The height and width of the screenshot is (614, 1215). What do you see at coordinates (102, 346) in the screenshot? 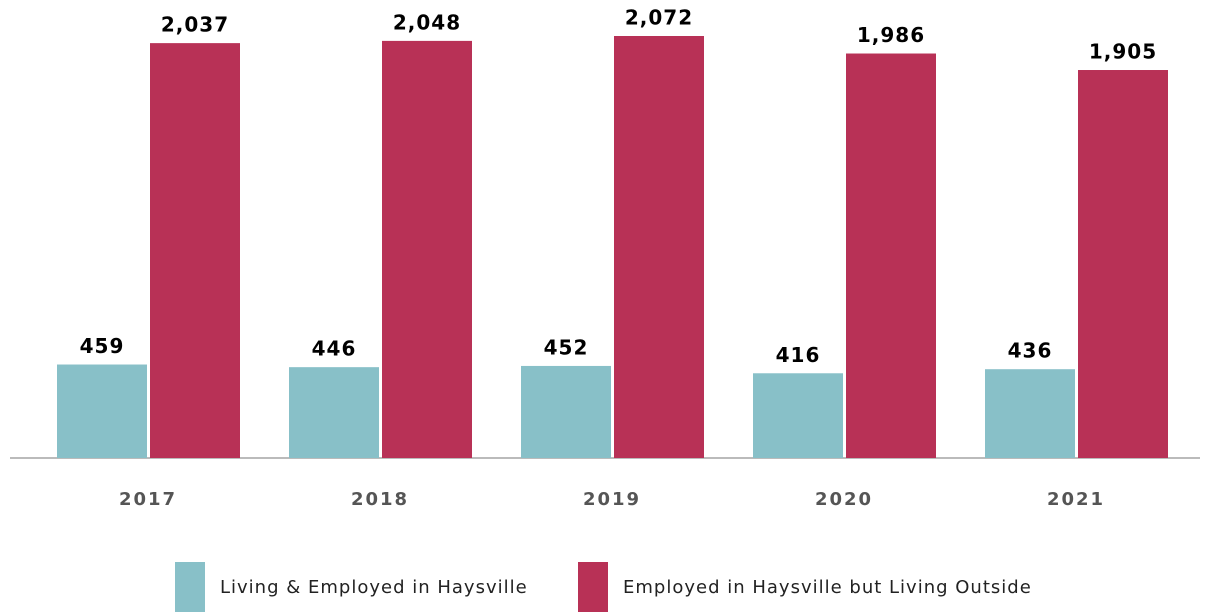
I see `value-label: 459` at bounding box center [102, 346].